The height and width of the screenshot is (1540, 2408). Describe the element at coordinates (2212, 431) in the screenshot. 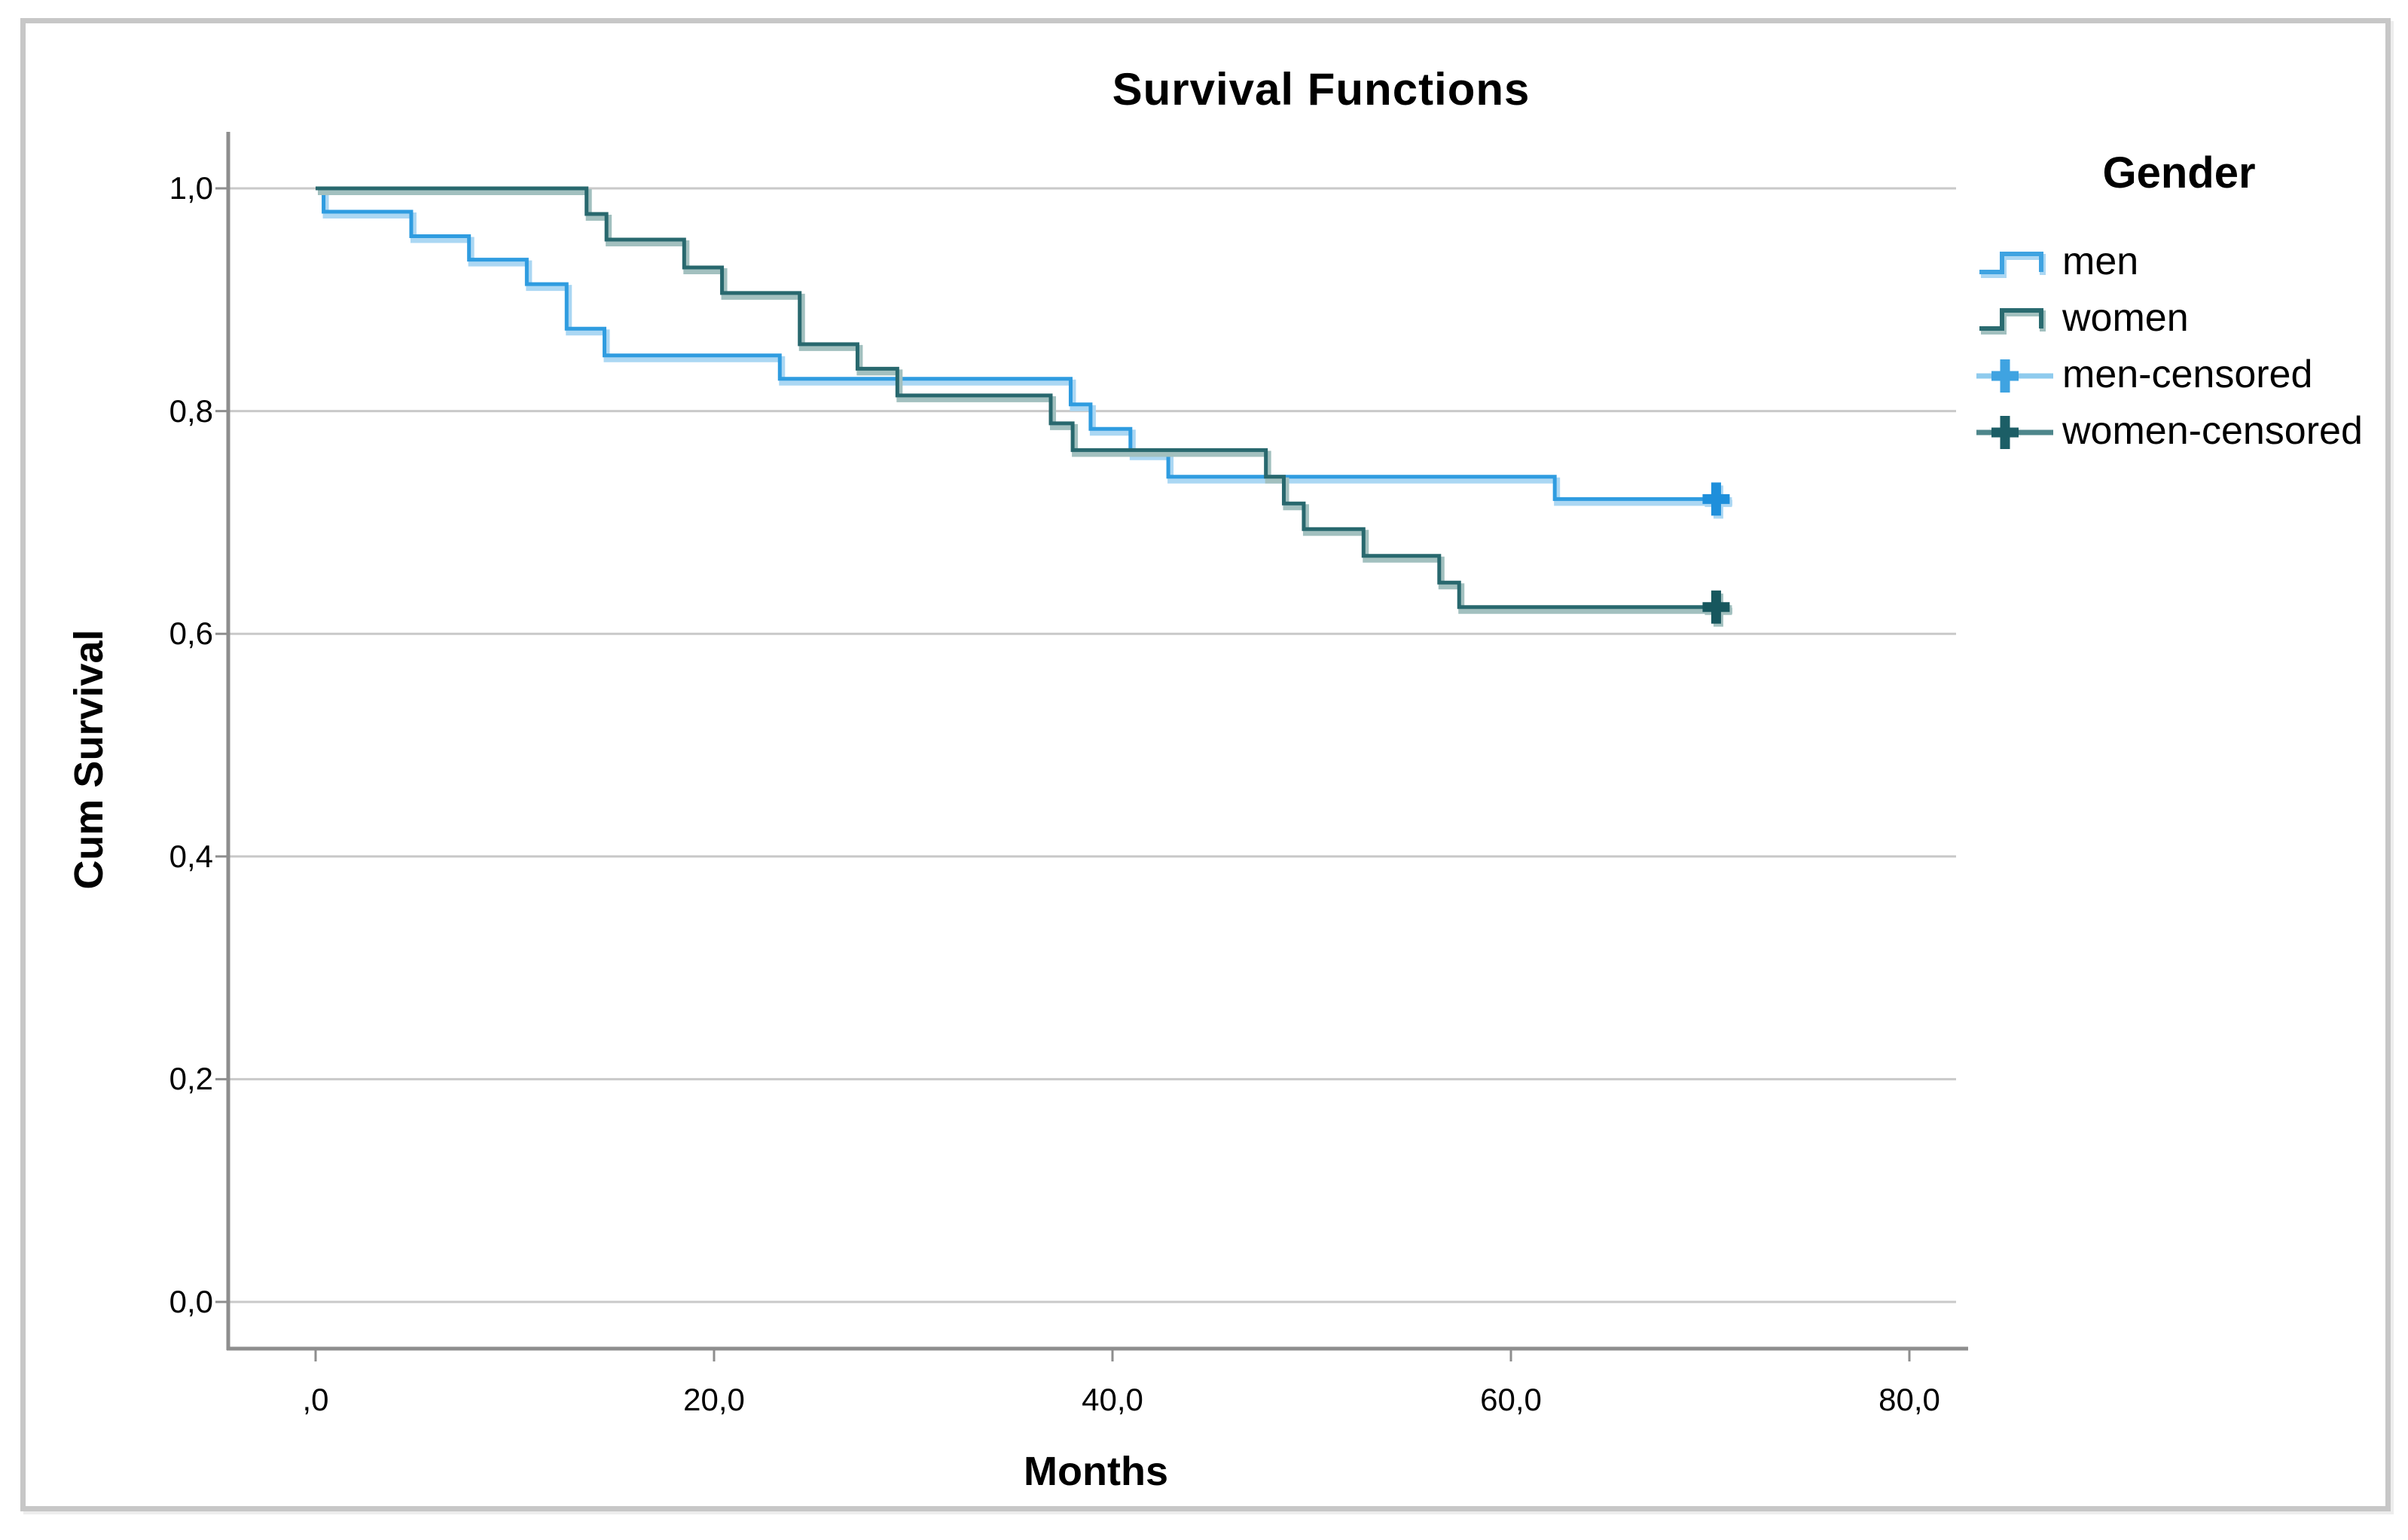

I see `legend-label: women-censored` at that location.